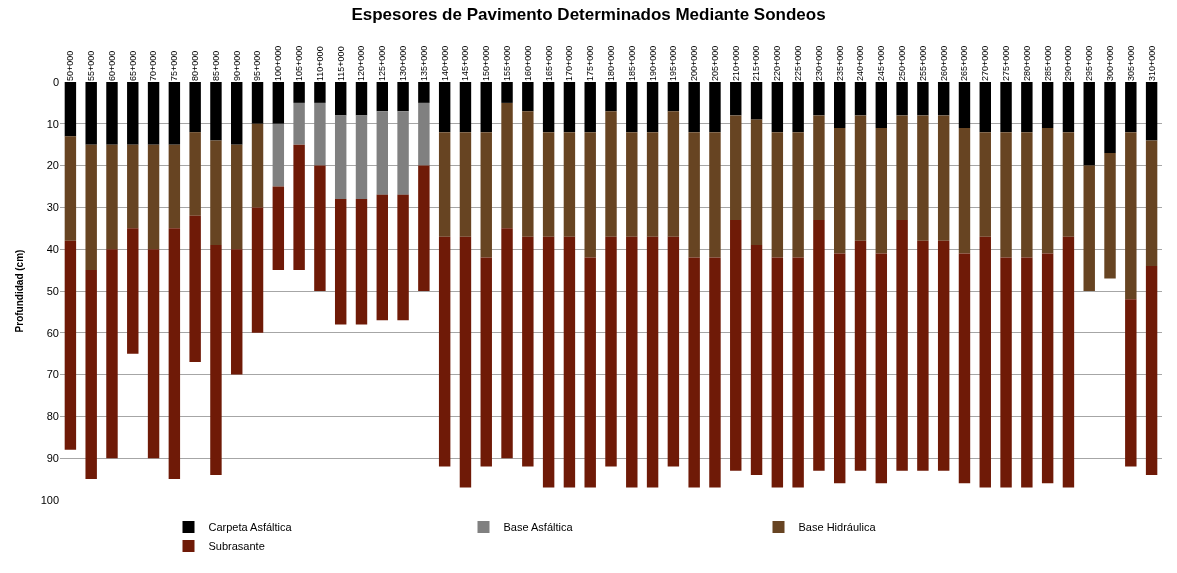  Describe the element at coordinates (52, 332) in the screenshot. I see `y-tick-label: 60` at that location.